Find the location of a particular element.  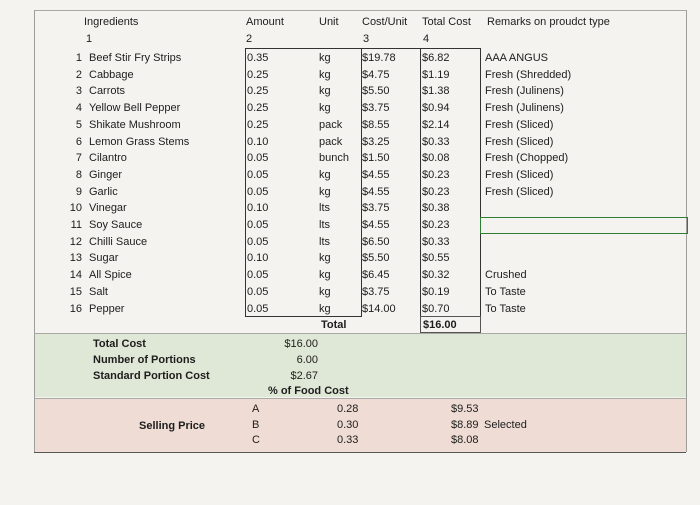

row-number: 9 is located at coordinates (78, 191).